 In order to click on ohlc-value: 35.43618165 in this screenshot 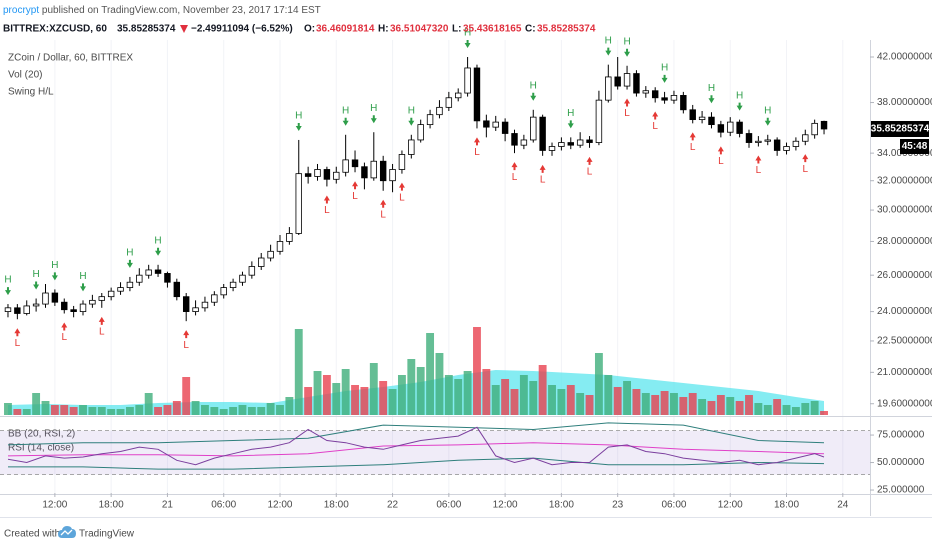, I will do `click(492, 29)`.